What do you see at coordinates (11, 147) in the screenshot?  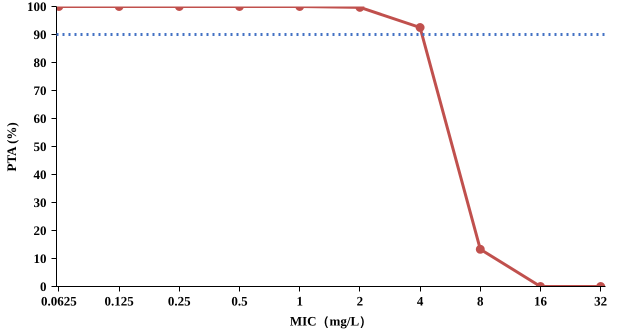 I see `y-axis-title: PTA (%)` at bounding box center [11, 147].